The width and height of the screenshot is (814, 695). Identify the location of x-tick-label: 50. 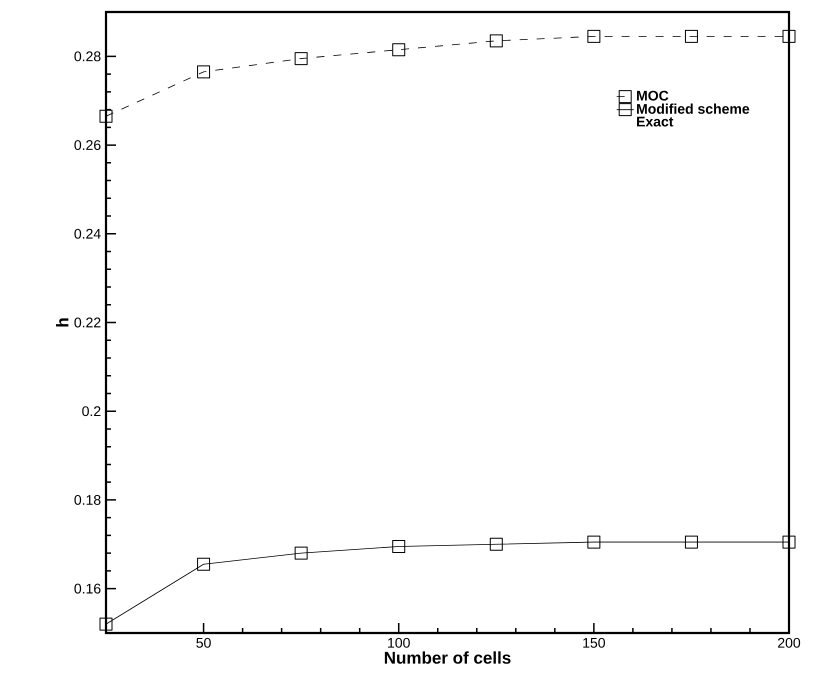
(203, 643).